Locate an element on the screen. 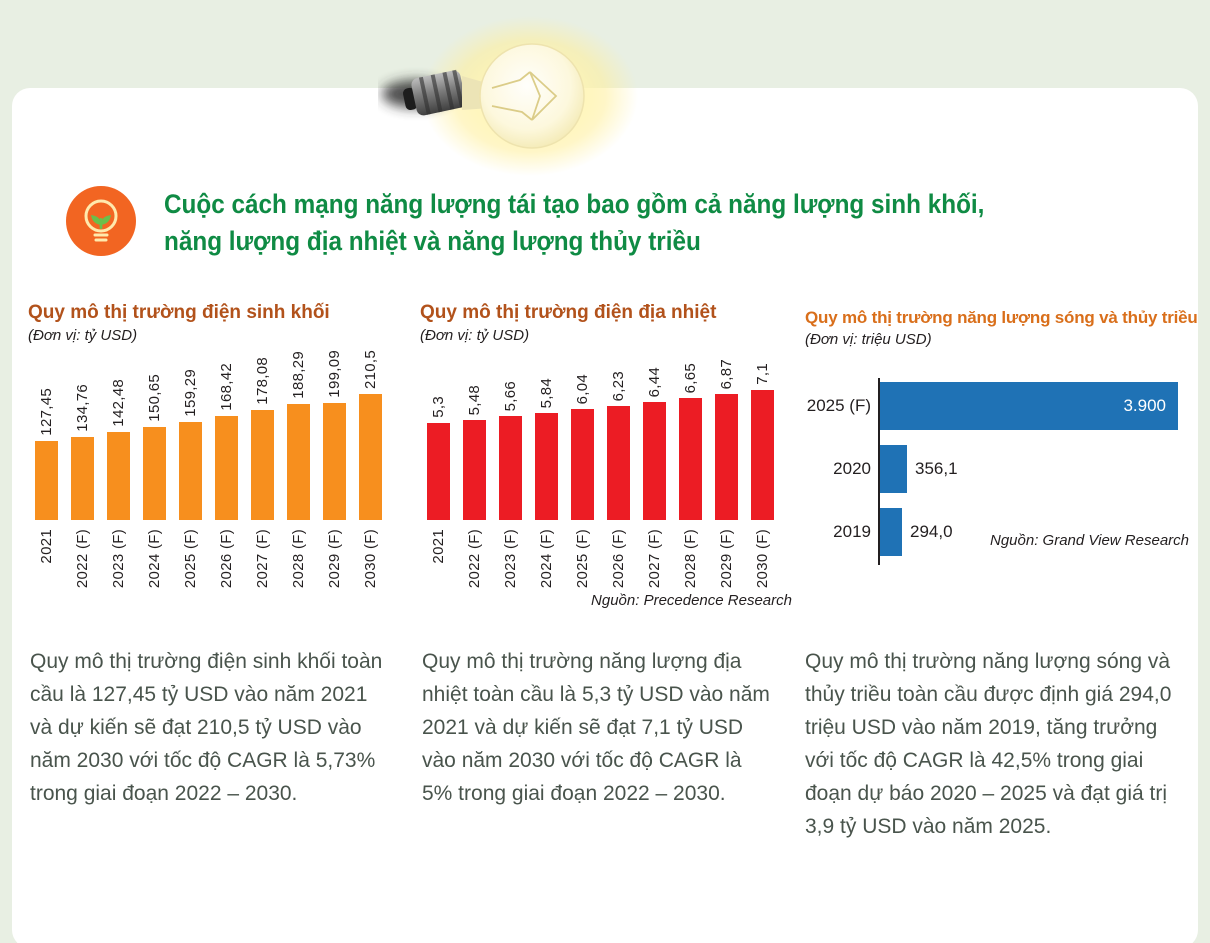  light-bulb-illustration is located at coordinates (513, 98).